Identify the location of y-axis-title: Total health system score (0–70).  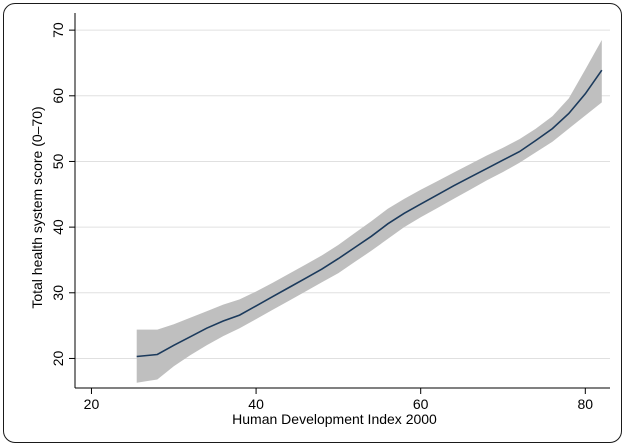
(37, 207).